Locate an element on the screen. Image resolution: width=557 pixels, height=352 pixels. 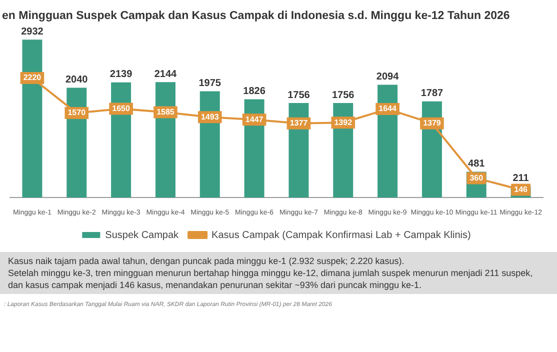
data-label: 2040 is located at coordinates (77, 80).